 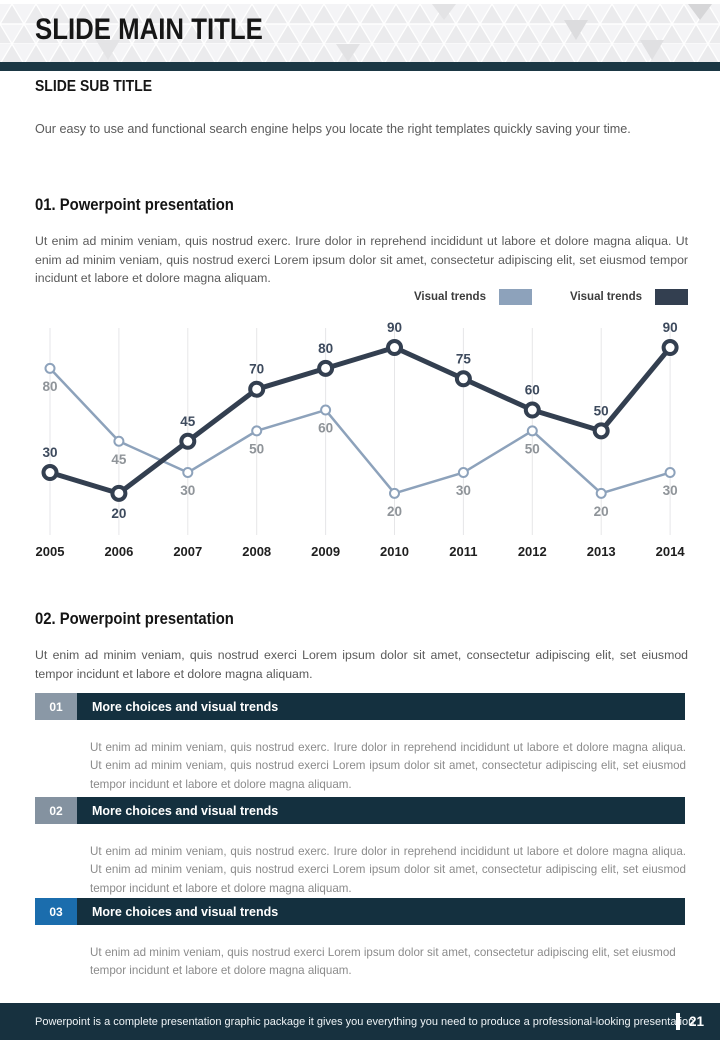 I want to click on svg-text: 75, so click(x=464, y=358).